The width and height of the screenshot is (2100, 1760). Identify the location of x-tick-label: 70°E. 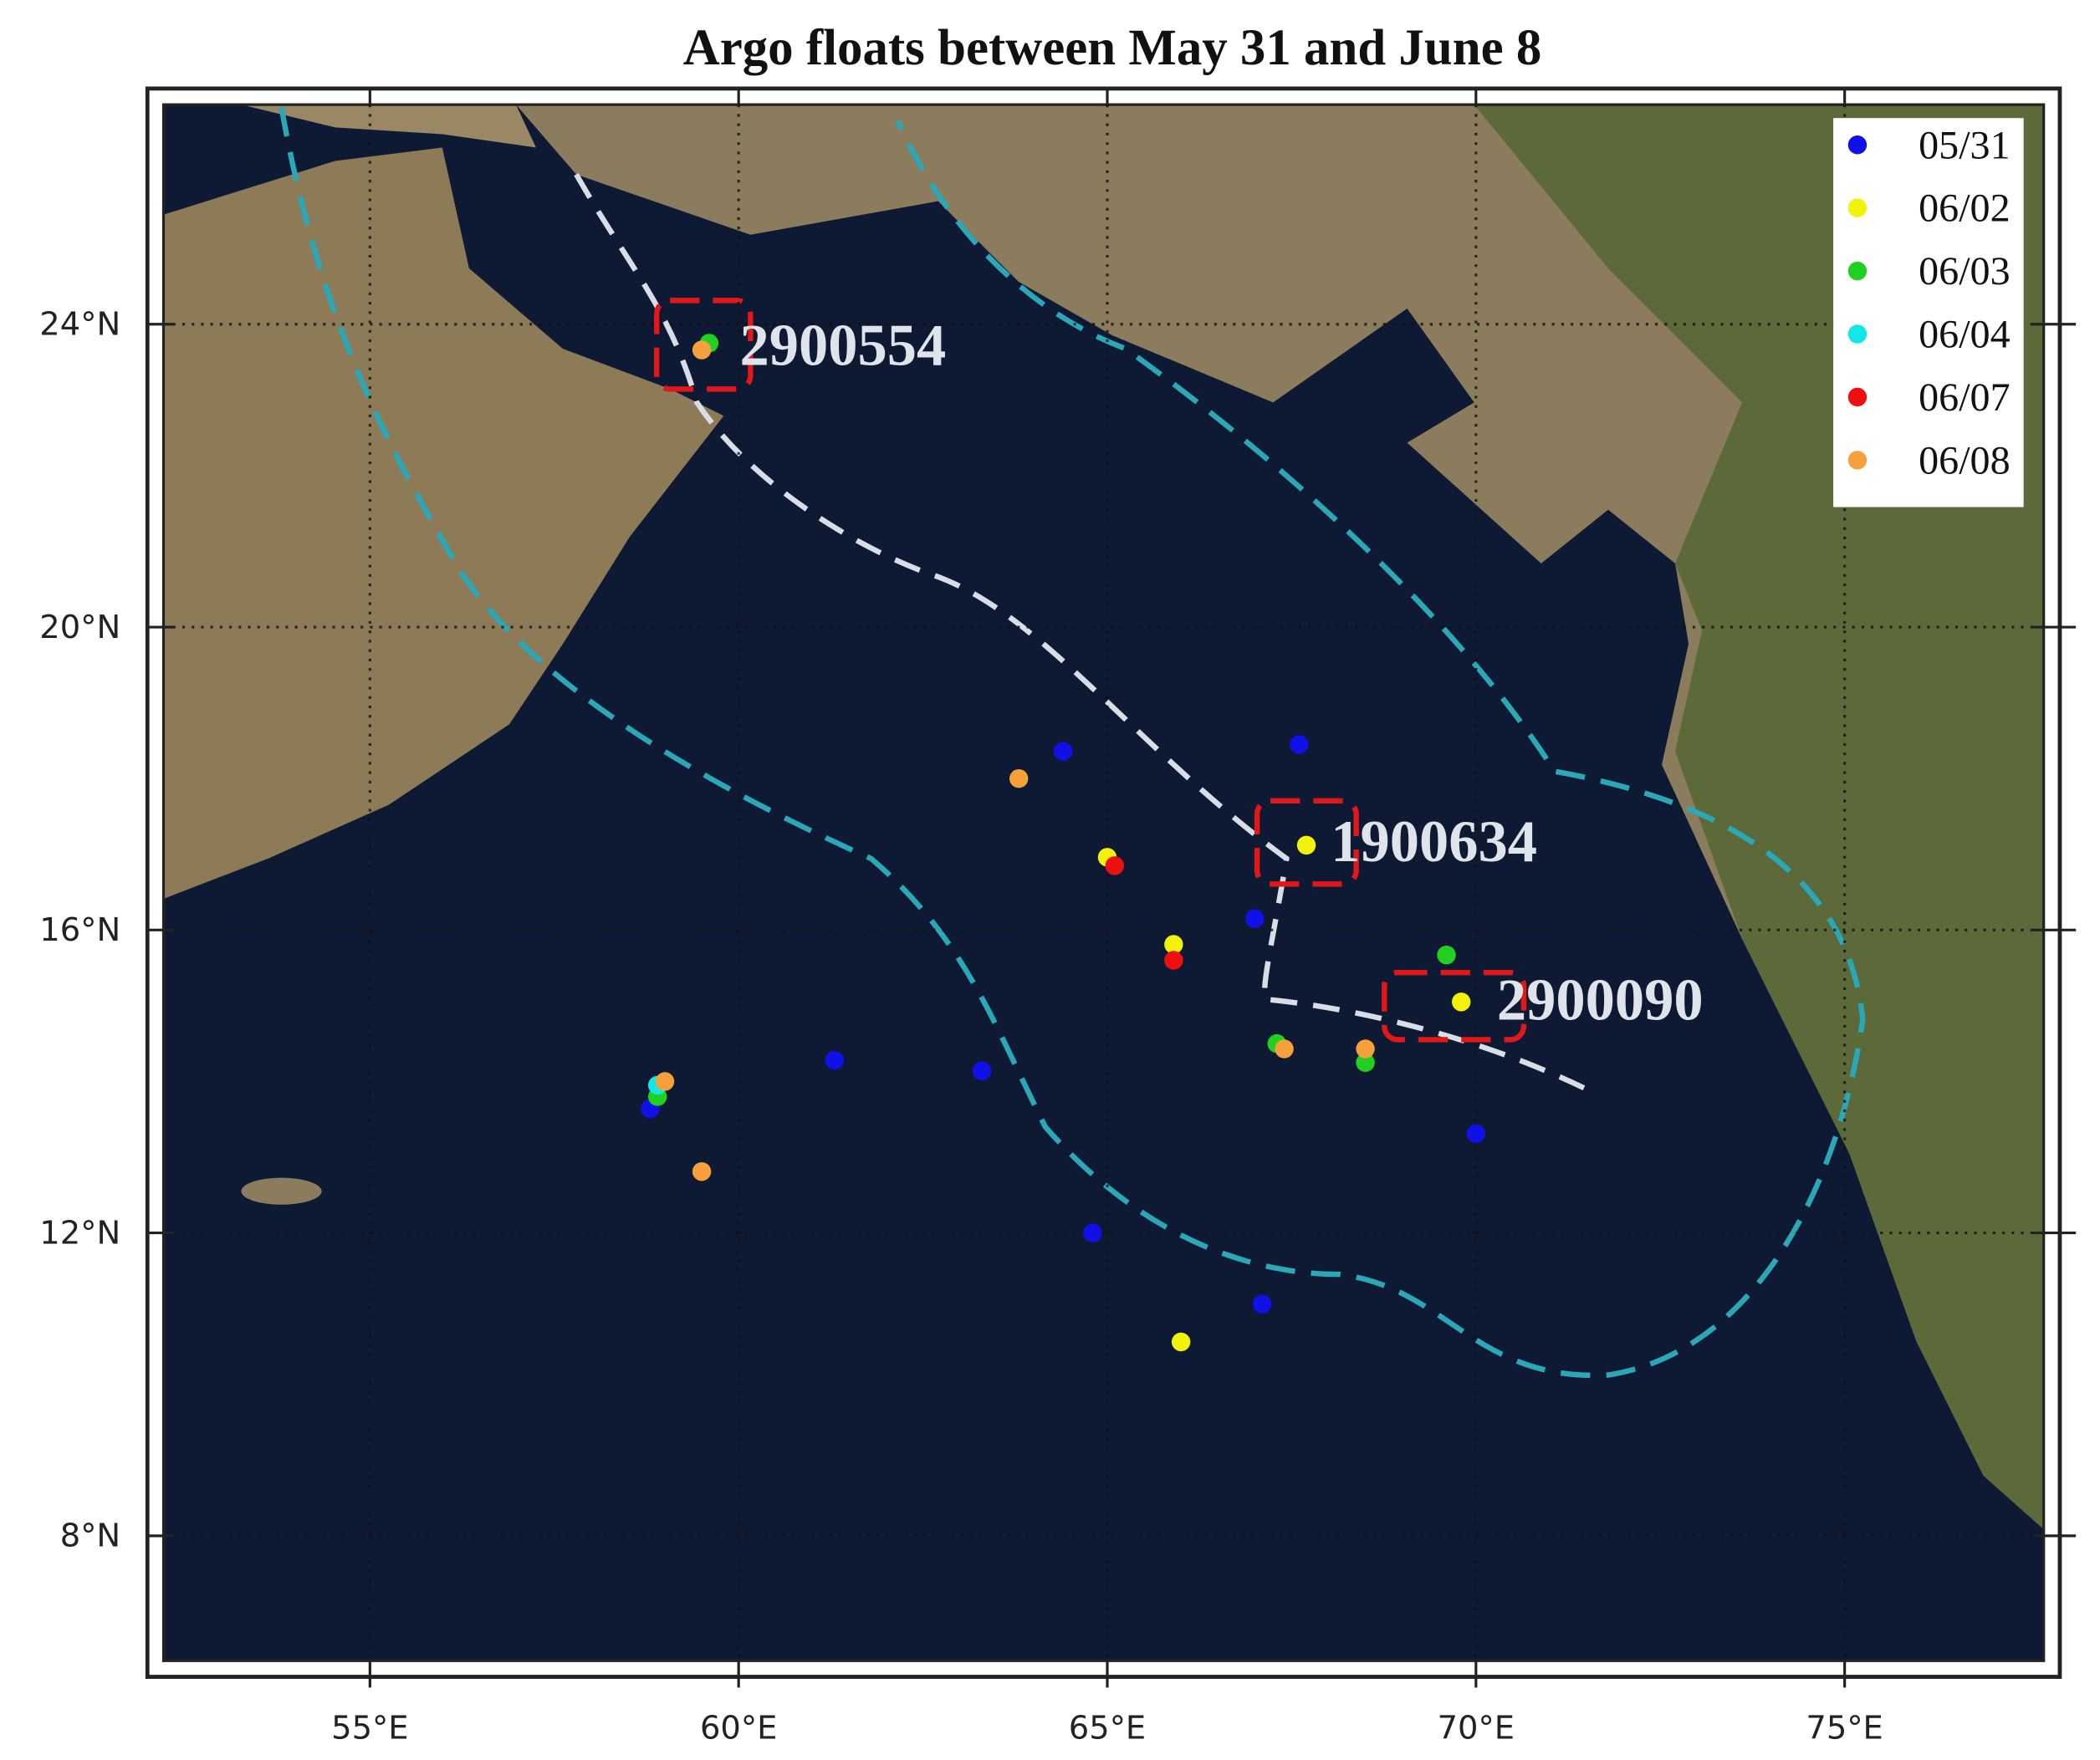
(1477, 1728).